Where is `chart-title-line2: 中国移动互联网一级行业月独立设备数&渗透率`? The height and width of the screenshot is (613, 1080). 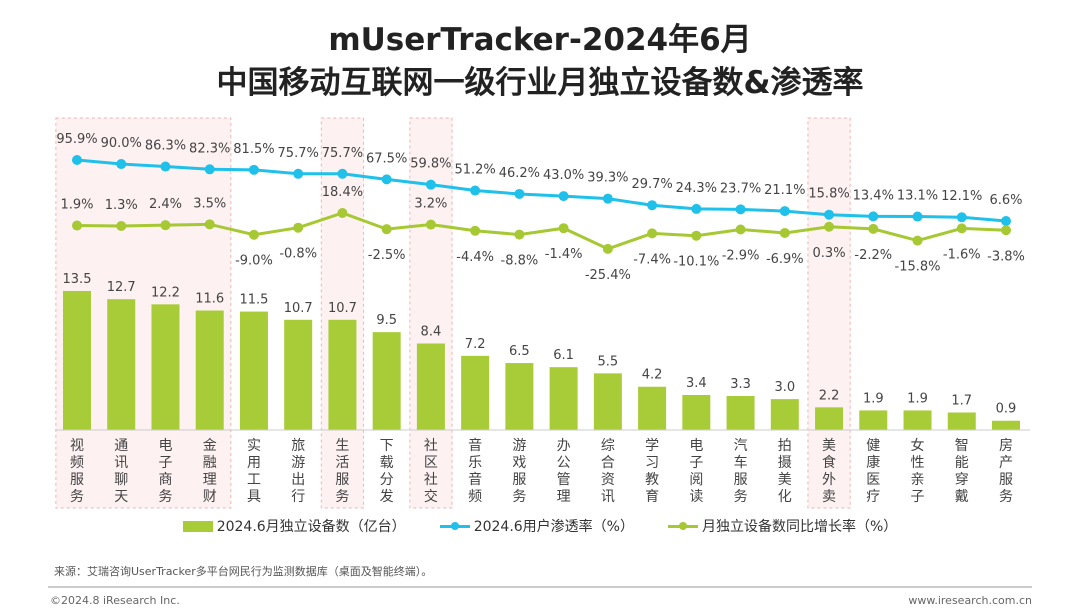 chart-title-line2: 中国移动互联网一级行业月独立设备数&渗透率 is located at coordinates (540, 83).